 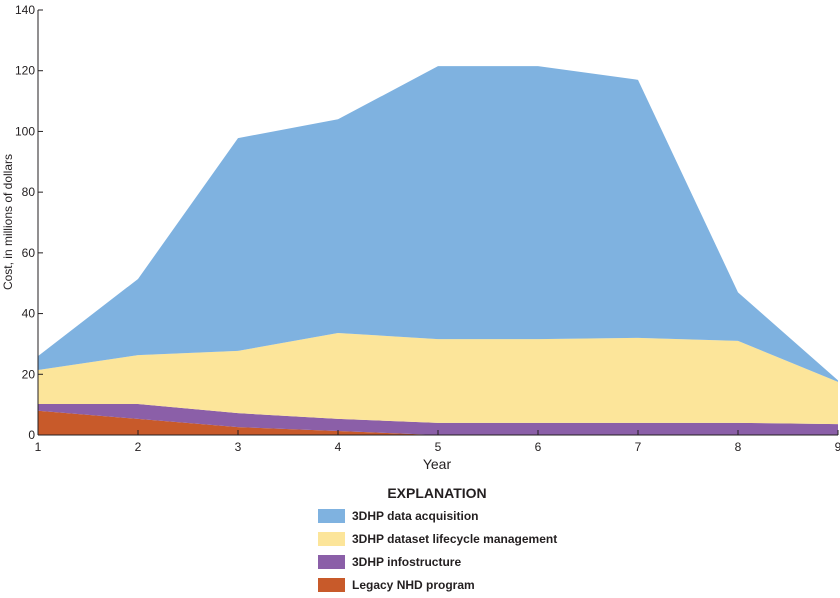 What do you see at coordinates (413, 585) in the screenshot?
I see `legend-label: Legacy NHD program` at bounding box center [413, 585].